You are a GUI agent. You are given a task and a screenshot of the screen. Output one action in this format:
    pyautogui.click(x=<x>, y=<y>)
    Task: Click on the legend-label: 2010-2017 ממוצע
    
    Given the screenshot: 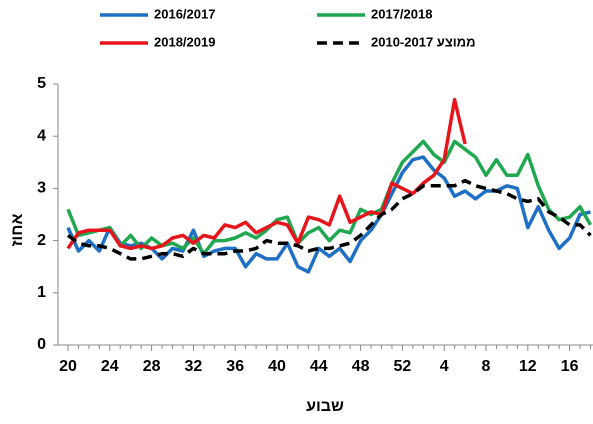 What is the action you would take?
    pyautogui.click(x=423, y=41)
    